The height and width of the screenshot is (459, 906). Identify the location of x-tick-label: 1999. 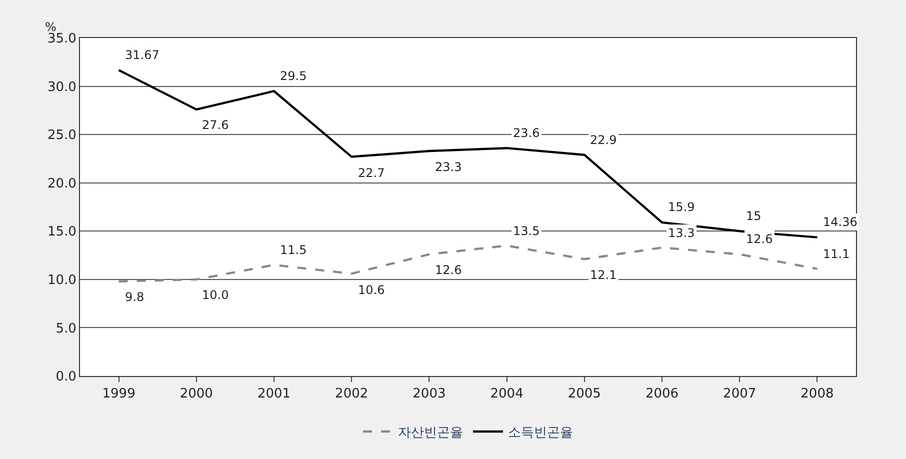
(119, 394).